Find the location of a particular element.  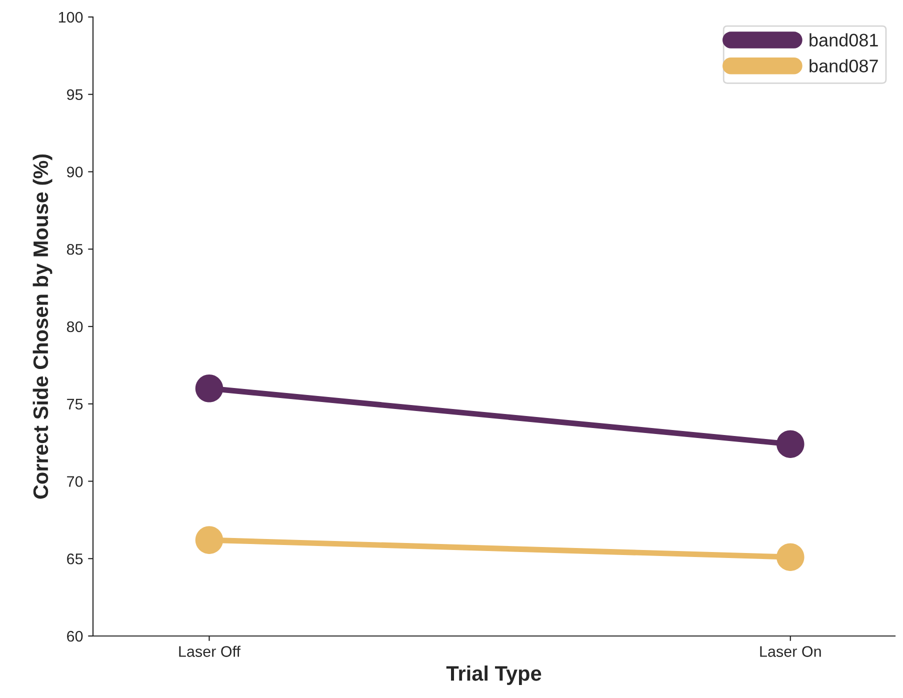

y-tick-label: 90 is located at coordinates (75, 172).